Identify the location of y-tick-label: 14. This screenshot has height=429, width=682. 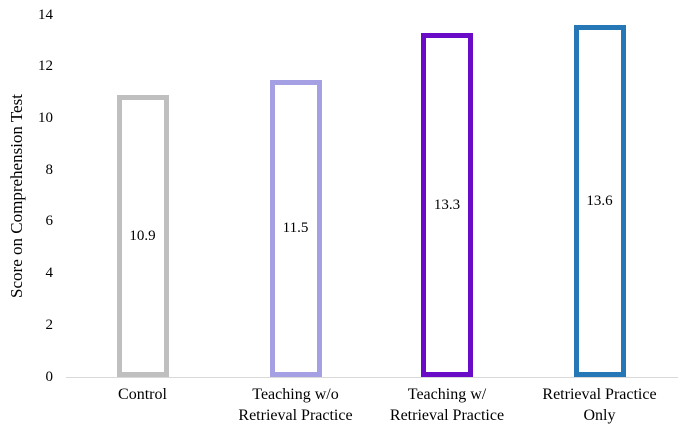
(45, 14).